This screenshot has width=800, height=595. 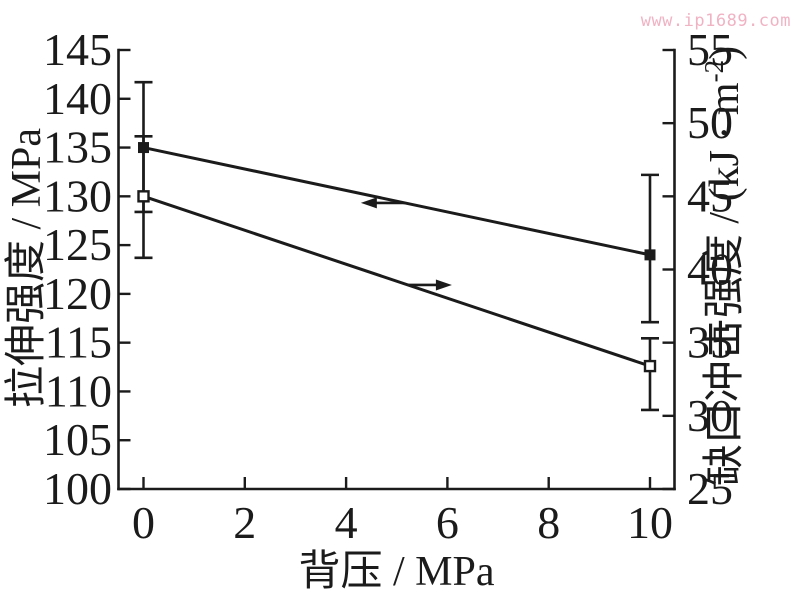 What do you see at coordinates (710, 49) in the screenshot?
I see `y-right-tick-label: 55` at bounding box center [710, 49].